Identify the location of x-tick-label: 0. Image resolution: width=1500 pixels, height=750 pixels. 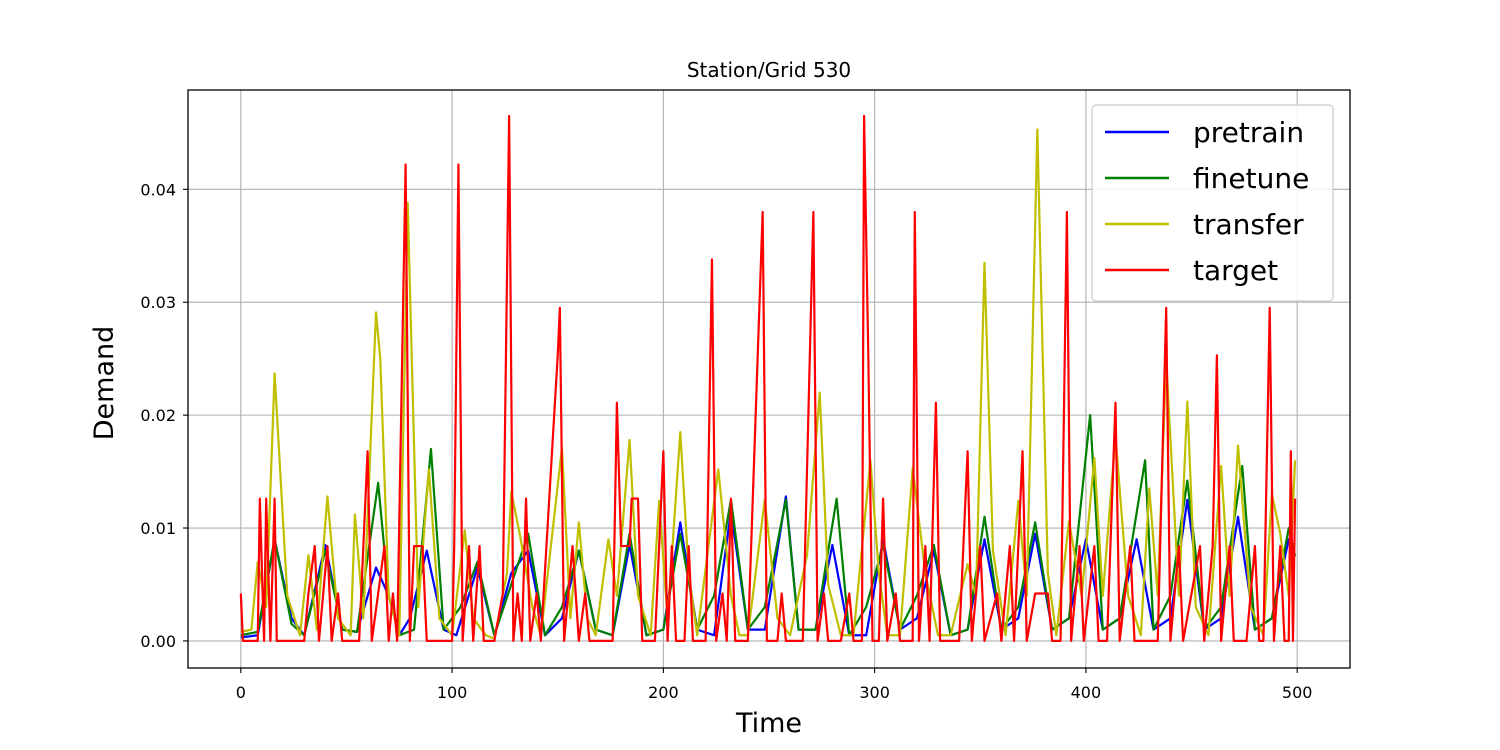
(241, 692).